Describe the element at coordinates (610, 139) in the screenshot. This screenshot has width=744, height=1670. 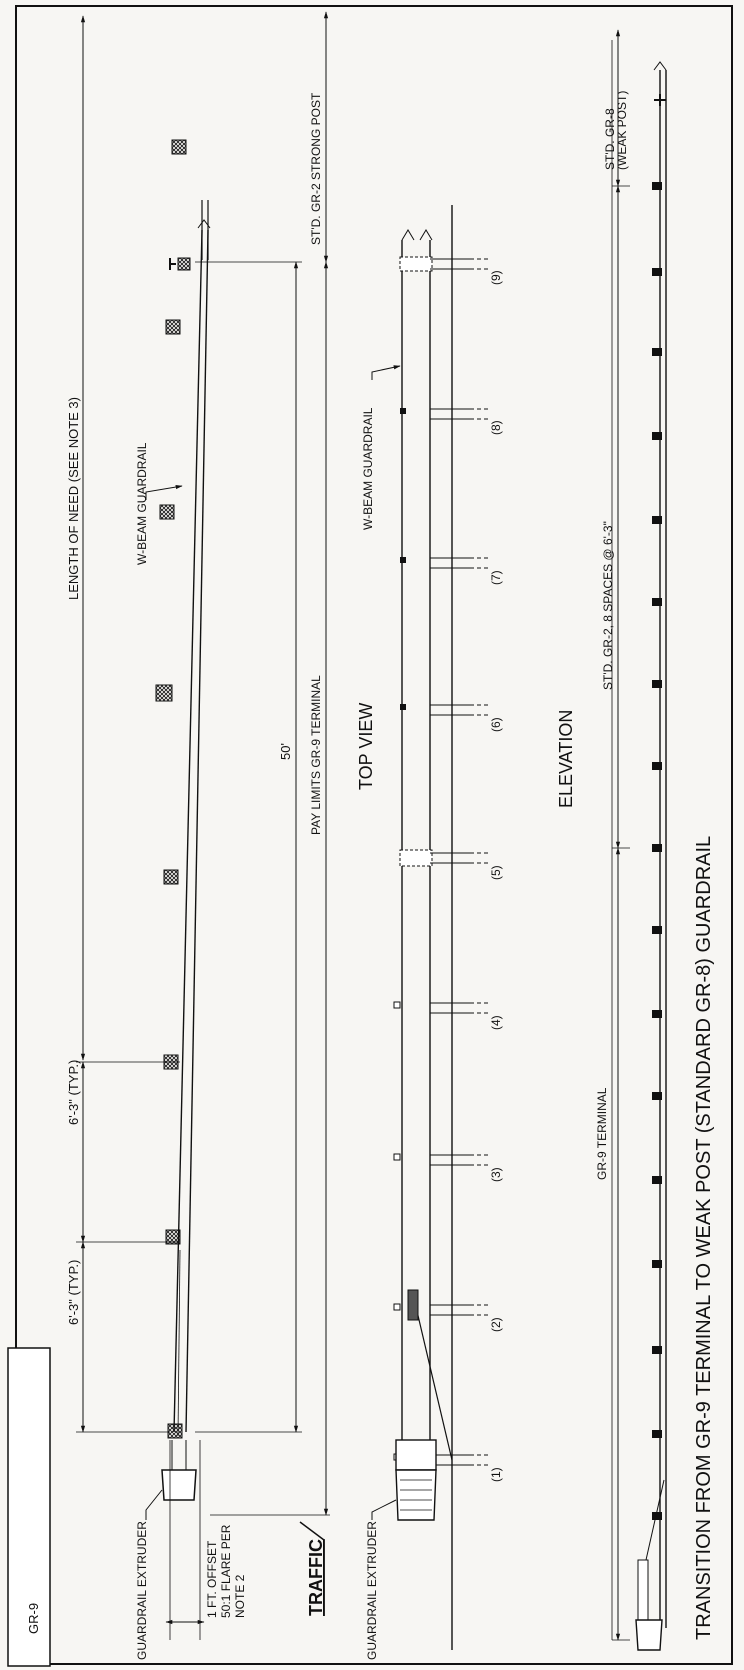
I see `weak-post-label-1: ST'D. GR-8` at that location.